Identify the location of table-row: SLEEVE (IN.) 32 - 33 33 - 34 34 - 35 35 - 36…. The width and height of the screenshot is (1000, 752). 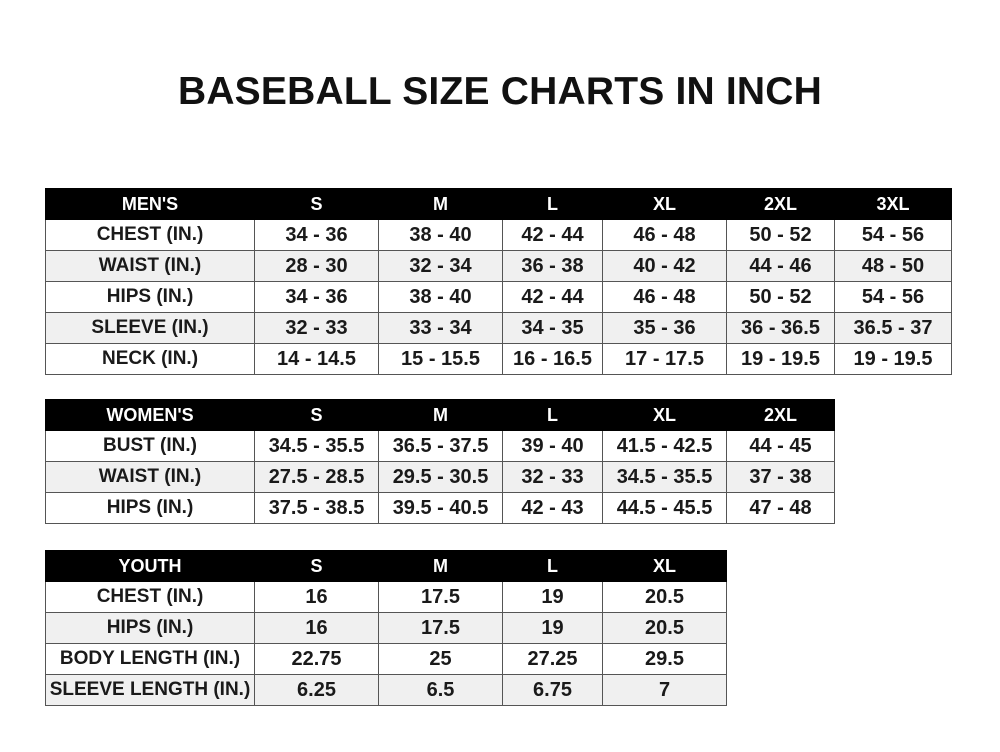
(498, 328).